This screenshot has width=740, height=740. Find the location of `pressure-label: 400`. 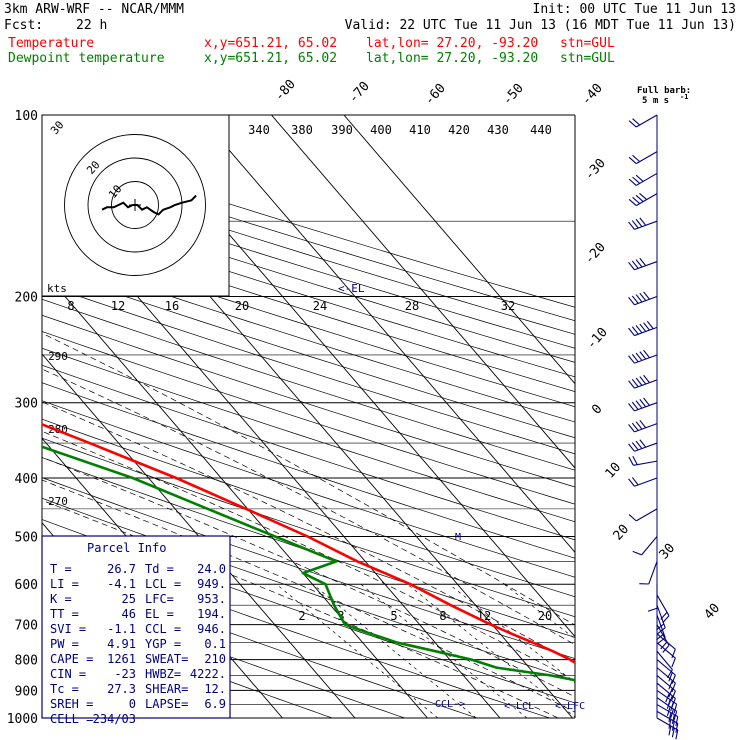

pressure-label: 400 is located at coordinates (26, 479).